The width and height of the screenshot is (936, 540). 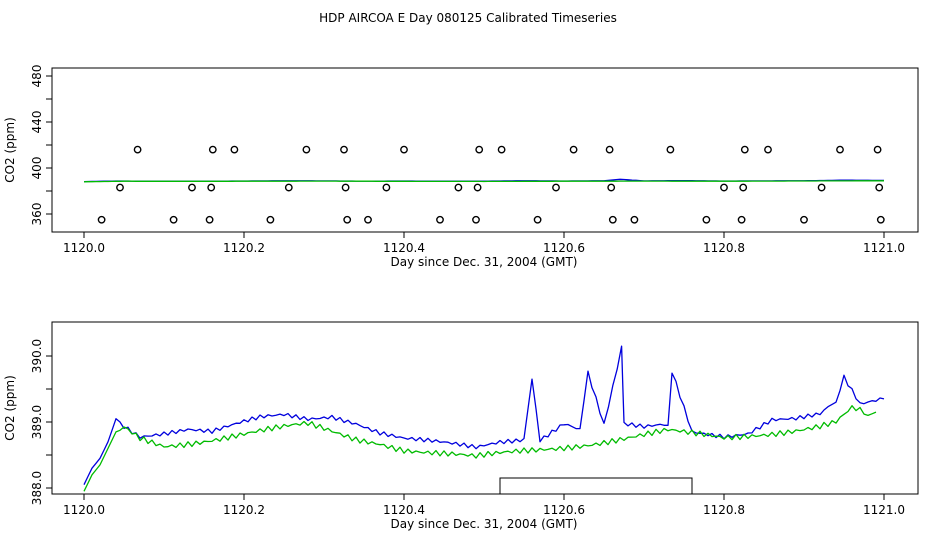 What do you see at coordinates (596, 486) in the screenshot?
I see `annotation-box` at bounding box center [596, 486].